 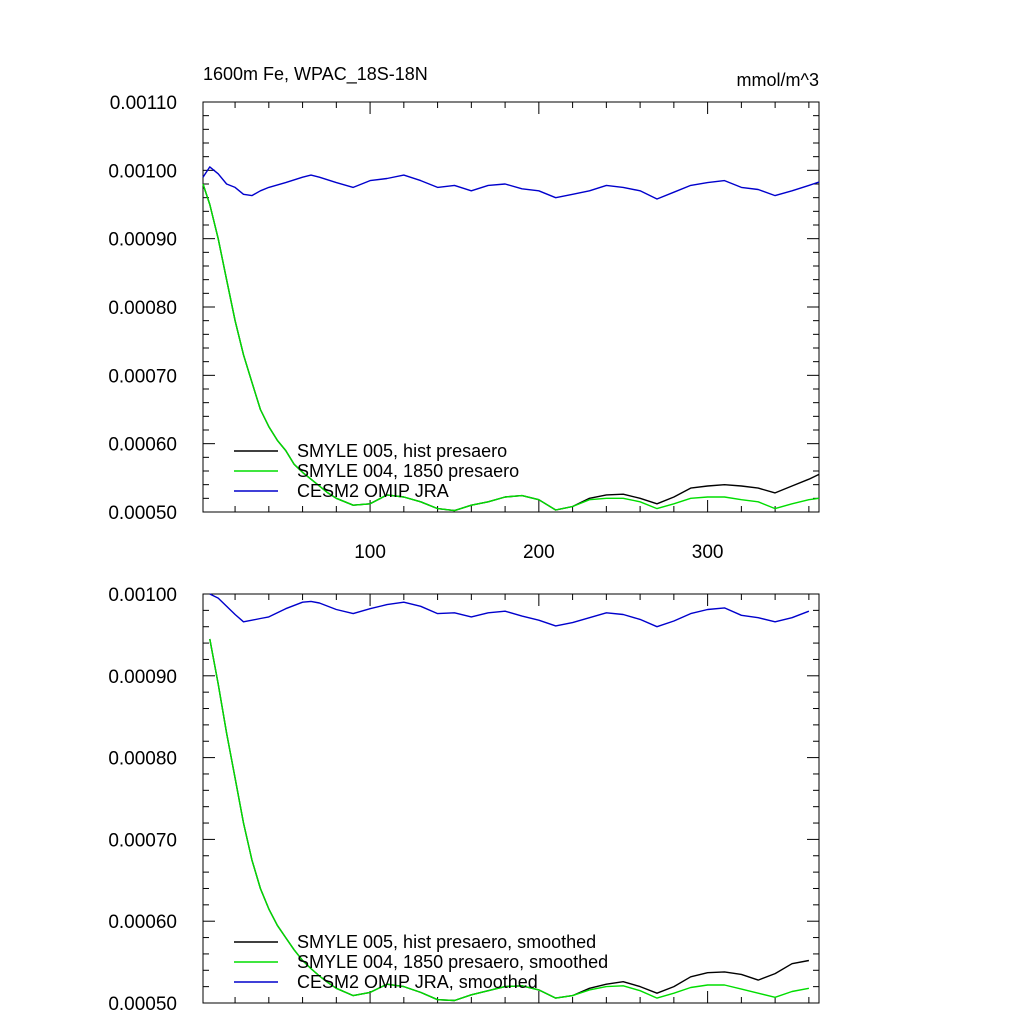 I want to click on legend-label: CESM2 OMIP JRA, smoothed, so click(x=417, y=982).